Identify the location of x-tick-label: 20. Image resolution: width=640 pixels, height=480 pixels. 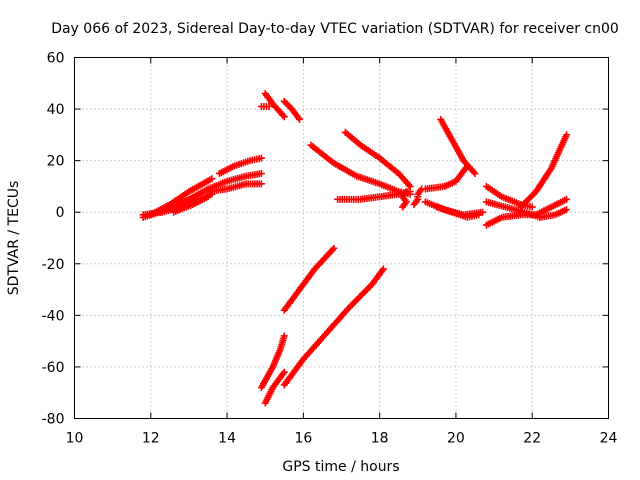
(456, 439).